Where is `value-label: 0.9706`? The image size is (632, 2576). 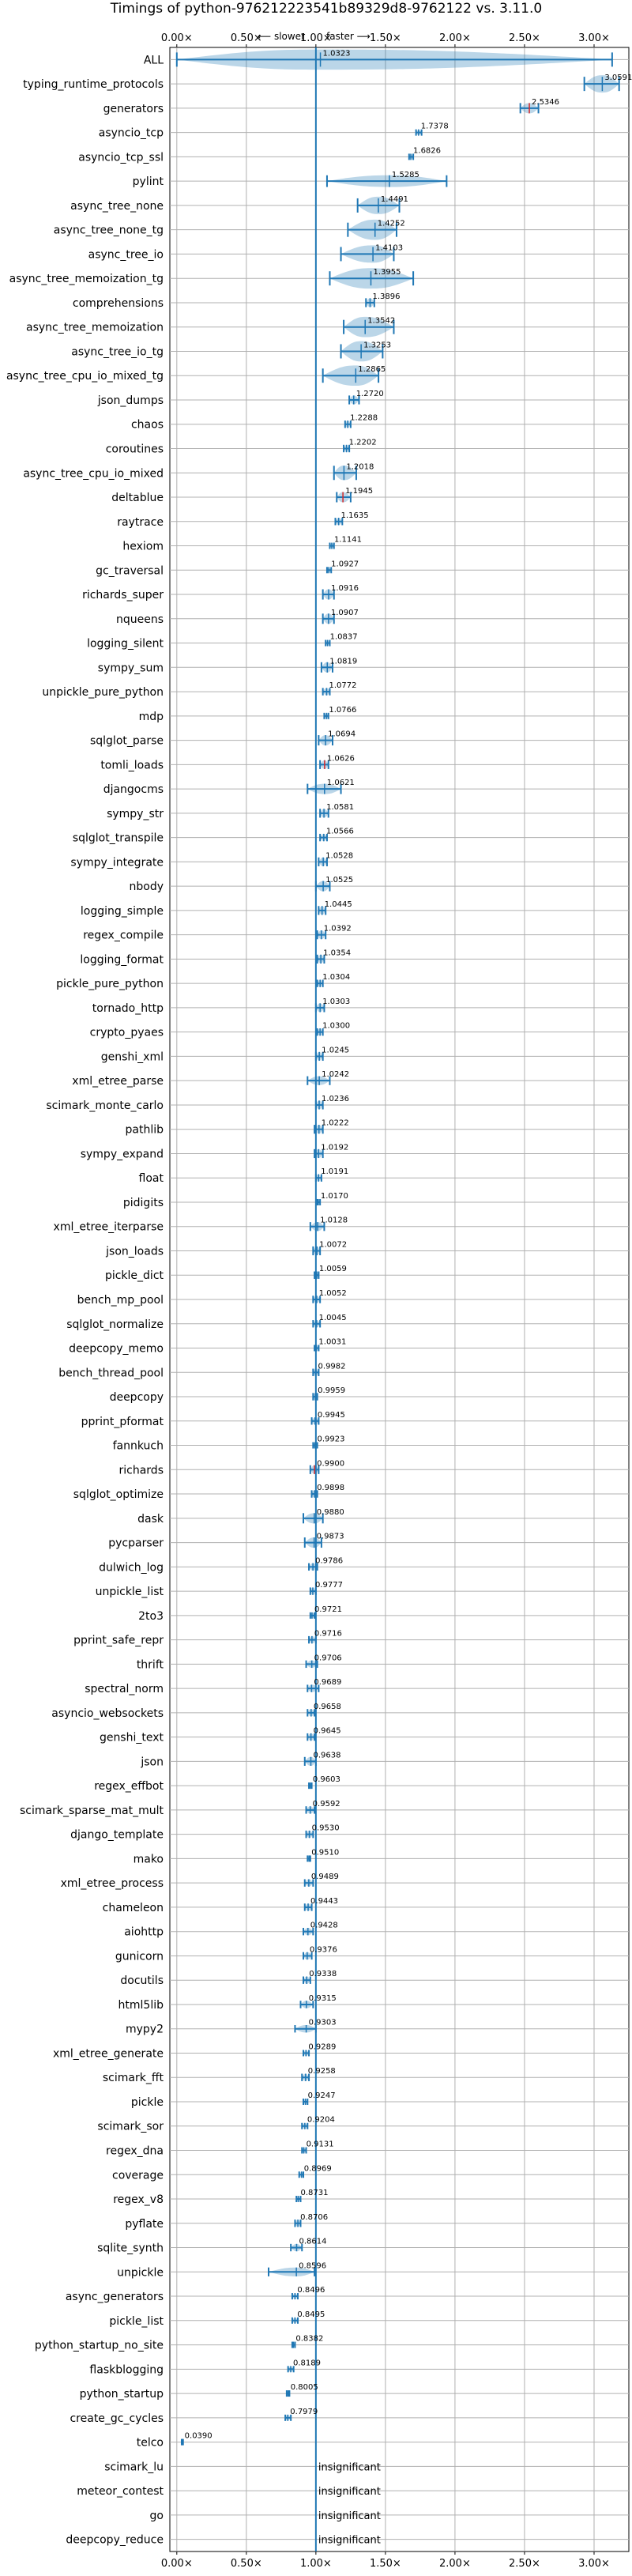 value-label: 0.9706 is located at coordinates (328, 1658).